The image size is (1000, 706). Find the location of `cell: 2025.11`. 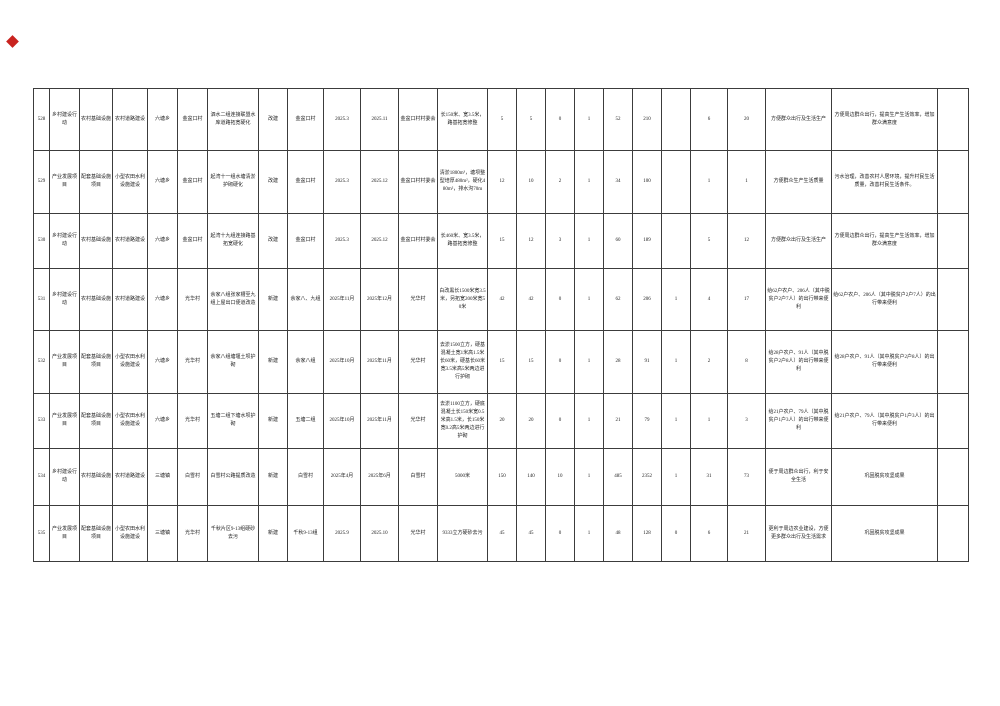

cell: 2025.11 is located at coordinates (379, 119).